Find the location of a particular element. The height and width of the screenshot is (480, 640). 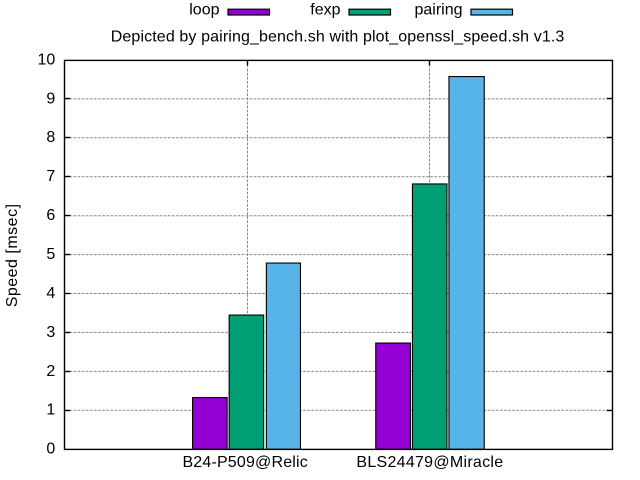

svg-text: 10 is located at coordinates (47, 59).